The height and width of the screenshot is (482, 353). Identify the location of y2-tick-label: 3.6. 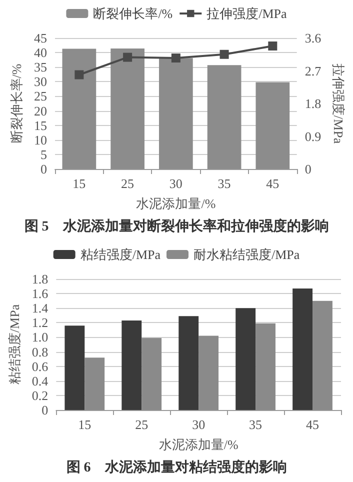
(313, 38).